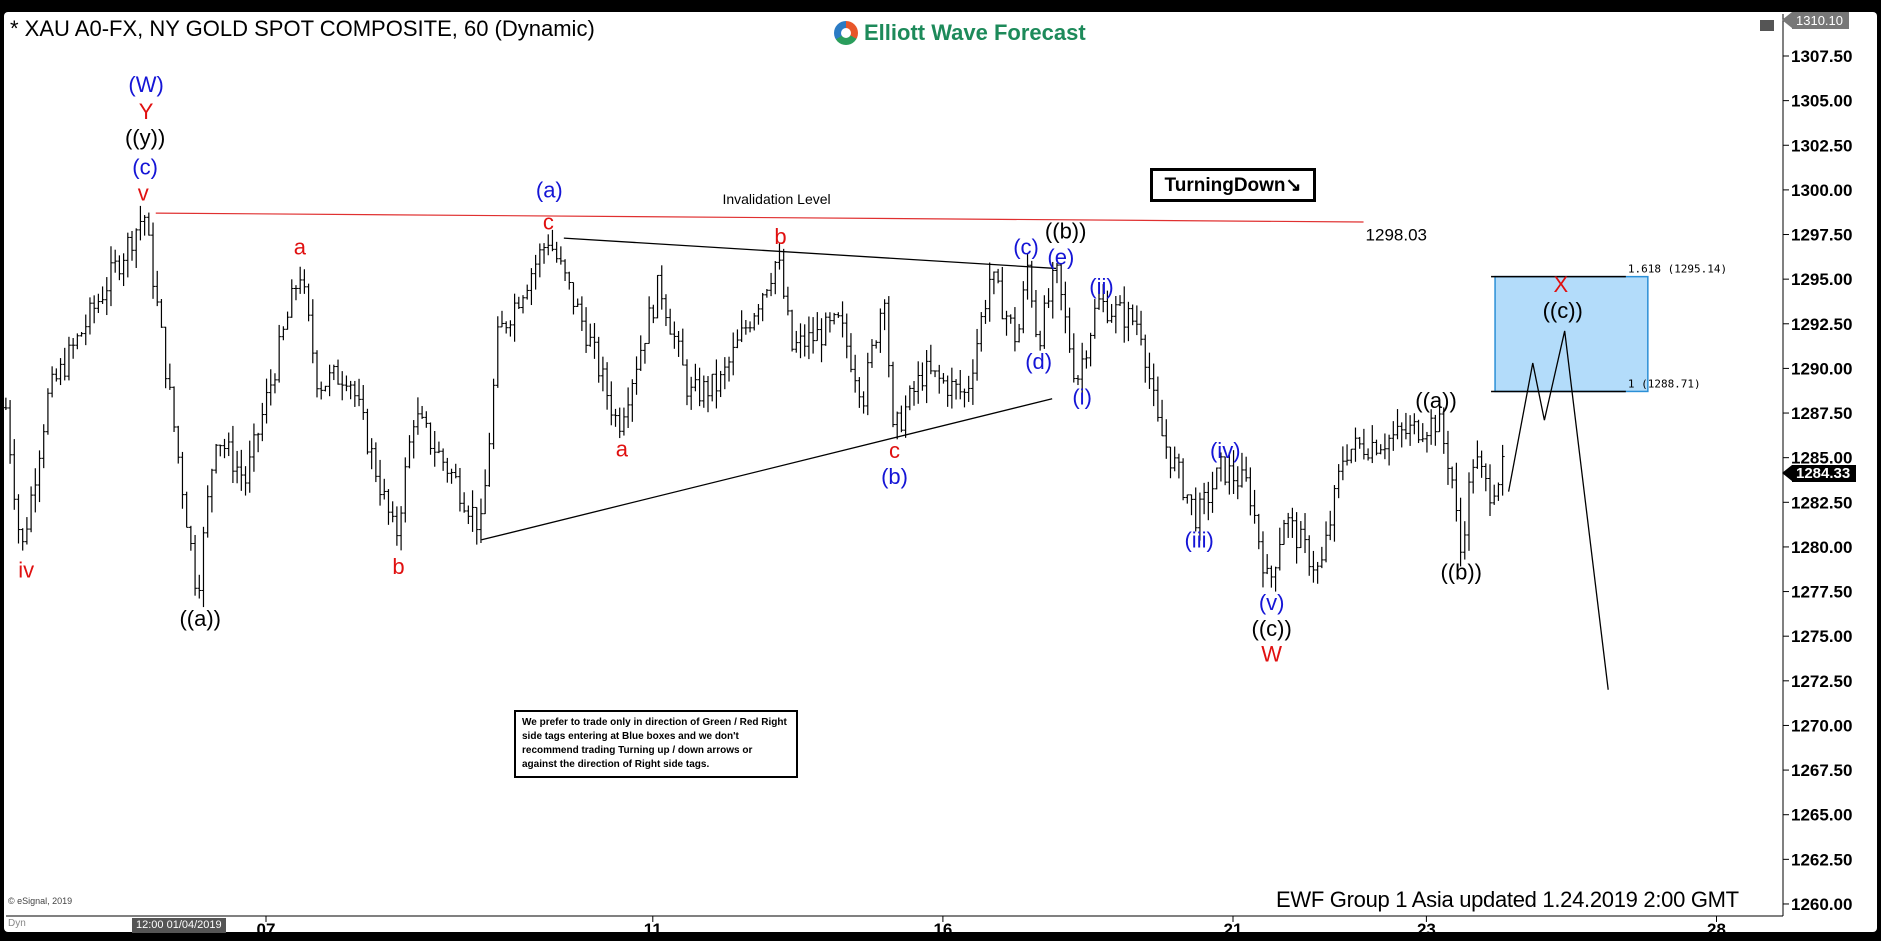 The width and height of the screenshot is (1881, 941). Describe the element at coordinates (1821, 770) in the screenshot. I see `y-tick-label: 1267.50` at that location.